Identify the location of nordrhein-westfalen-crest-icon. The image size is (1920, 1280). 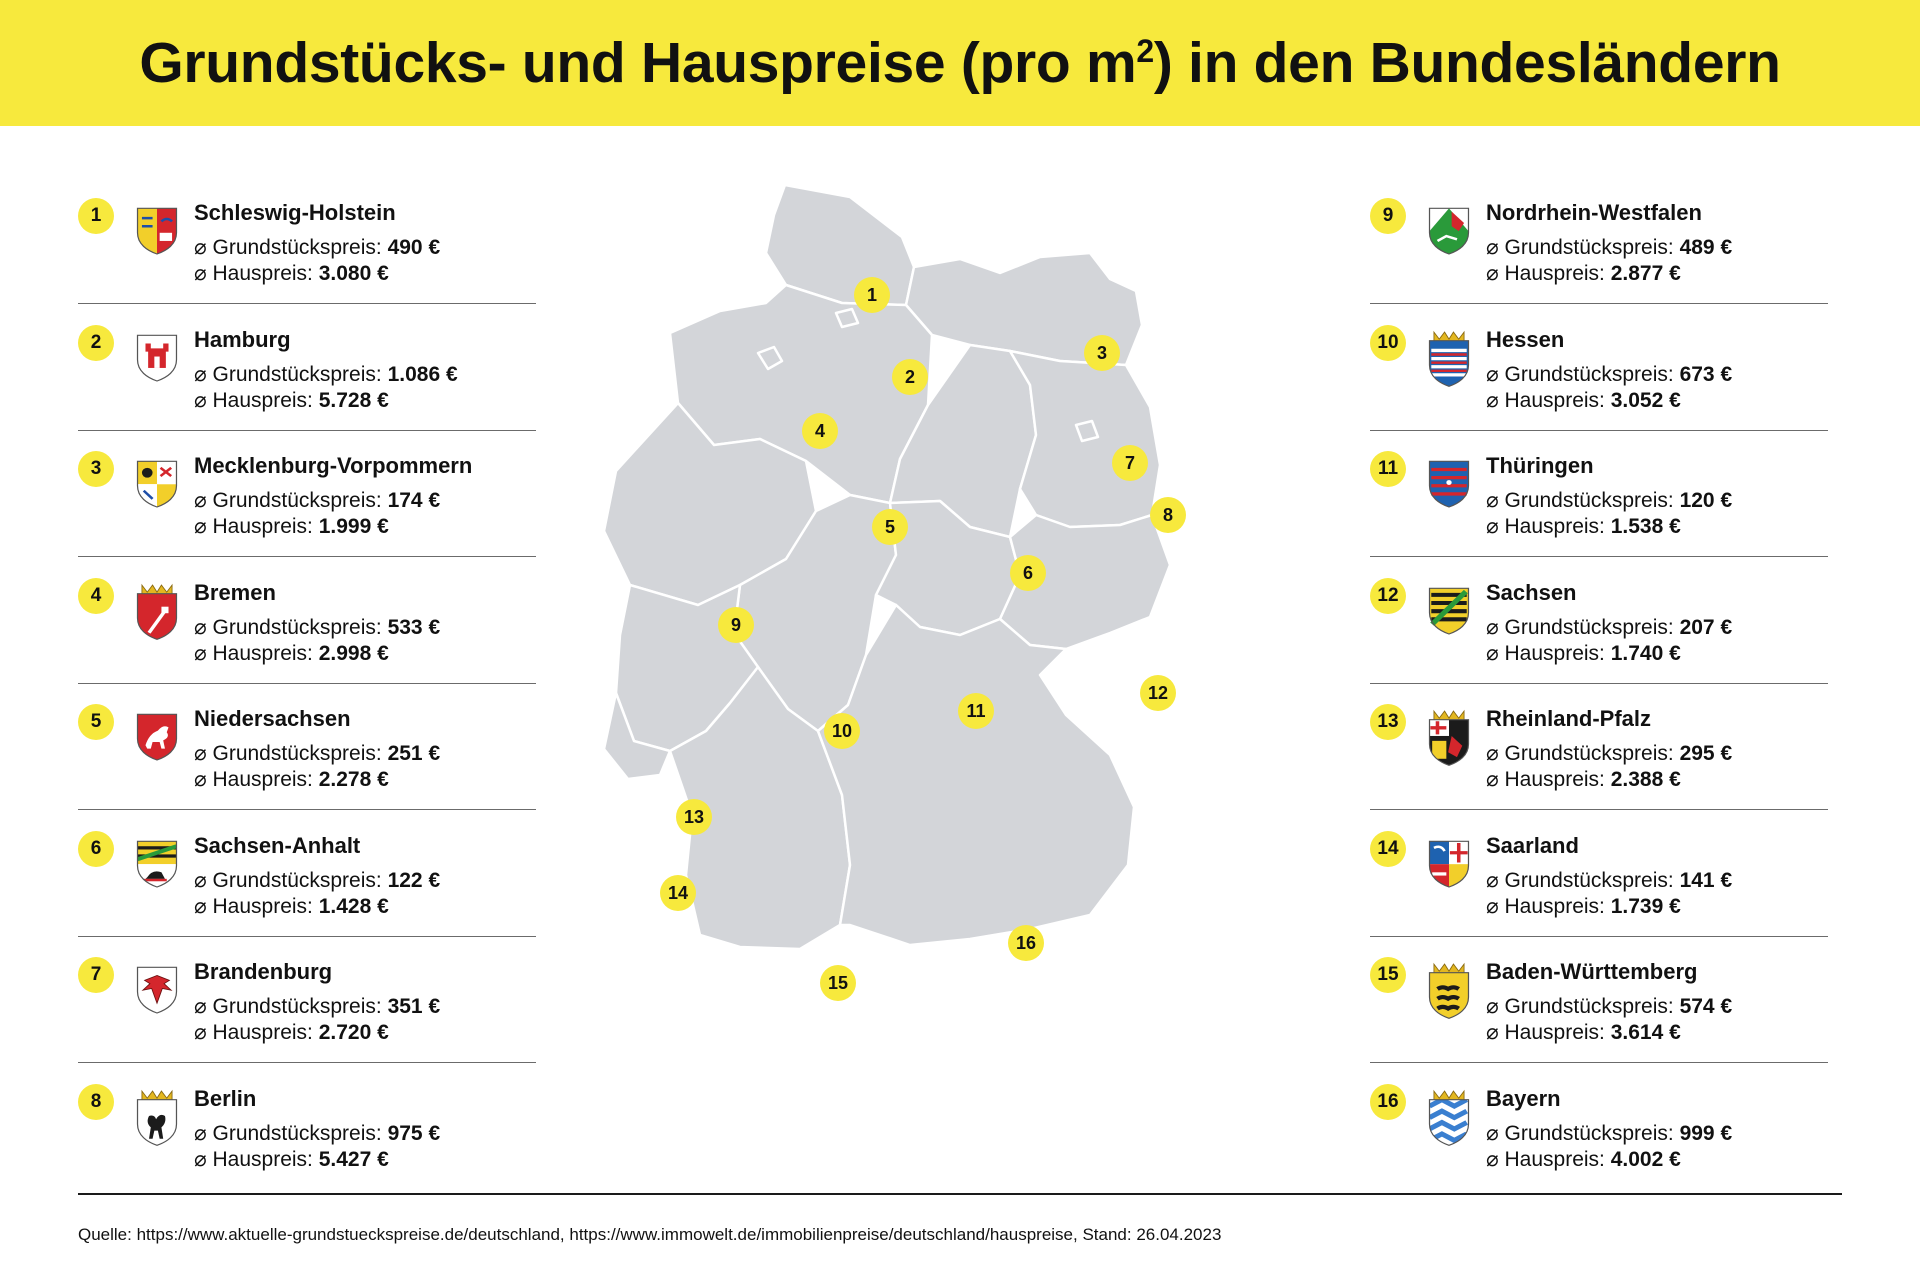
(1449, 229).